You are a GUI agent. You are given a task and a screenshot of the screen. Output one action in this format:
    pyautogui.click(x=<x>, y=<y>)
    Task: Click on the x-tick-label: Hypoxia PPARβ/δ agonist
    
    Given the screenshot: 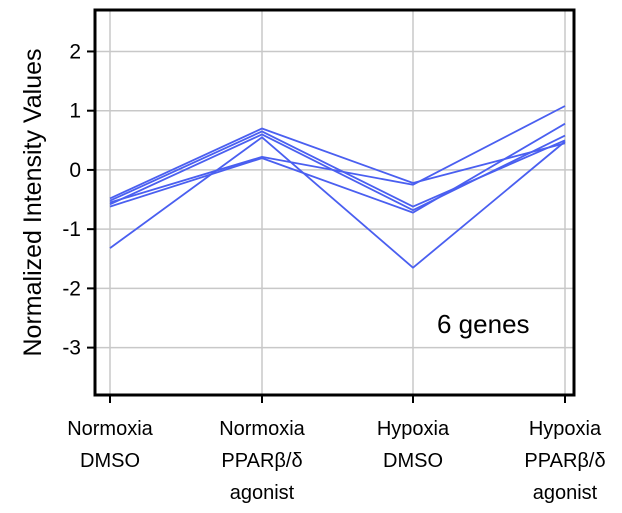 What is the action you would take?
    pyautogui.click(x=564, y=461)
    